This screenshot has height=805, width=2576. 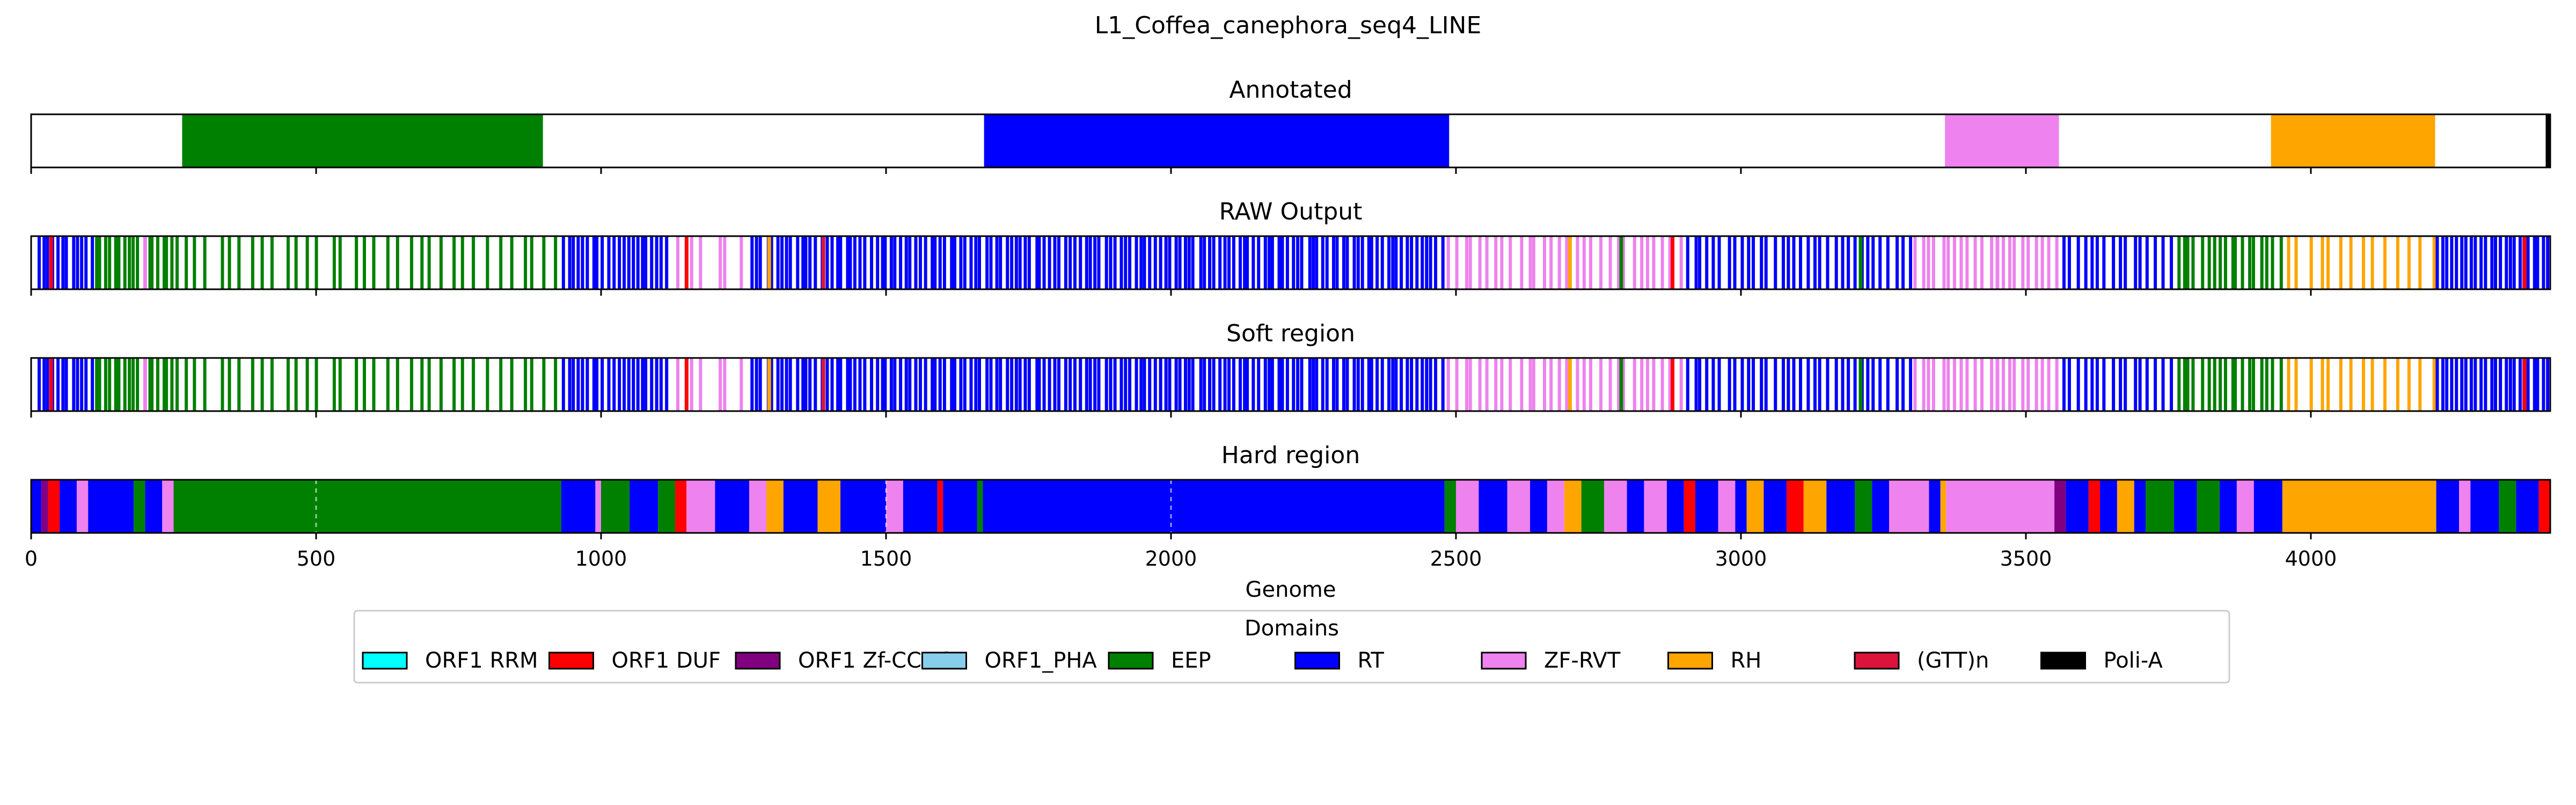 What do you see at coordinates (1290, 589) in the screenshot?
I see `x-axis-label: Genome` at bounding box center [1290, 589].